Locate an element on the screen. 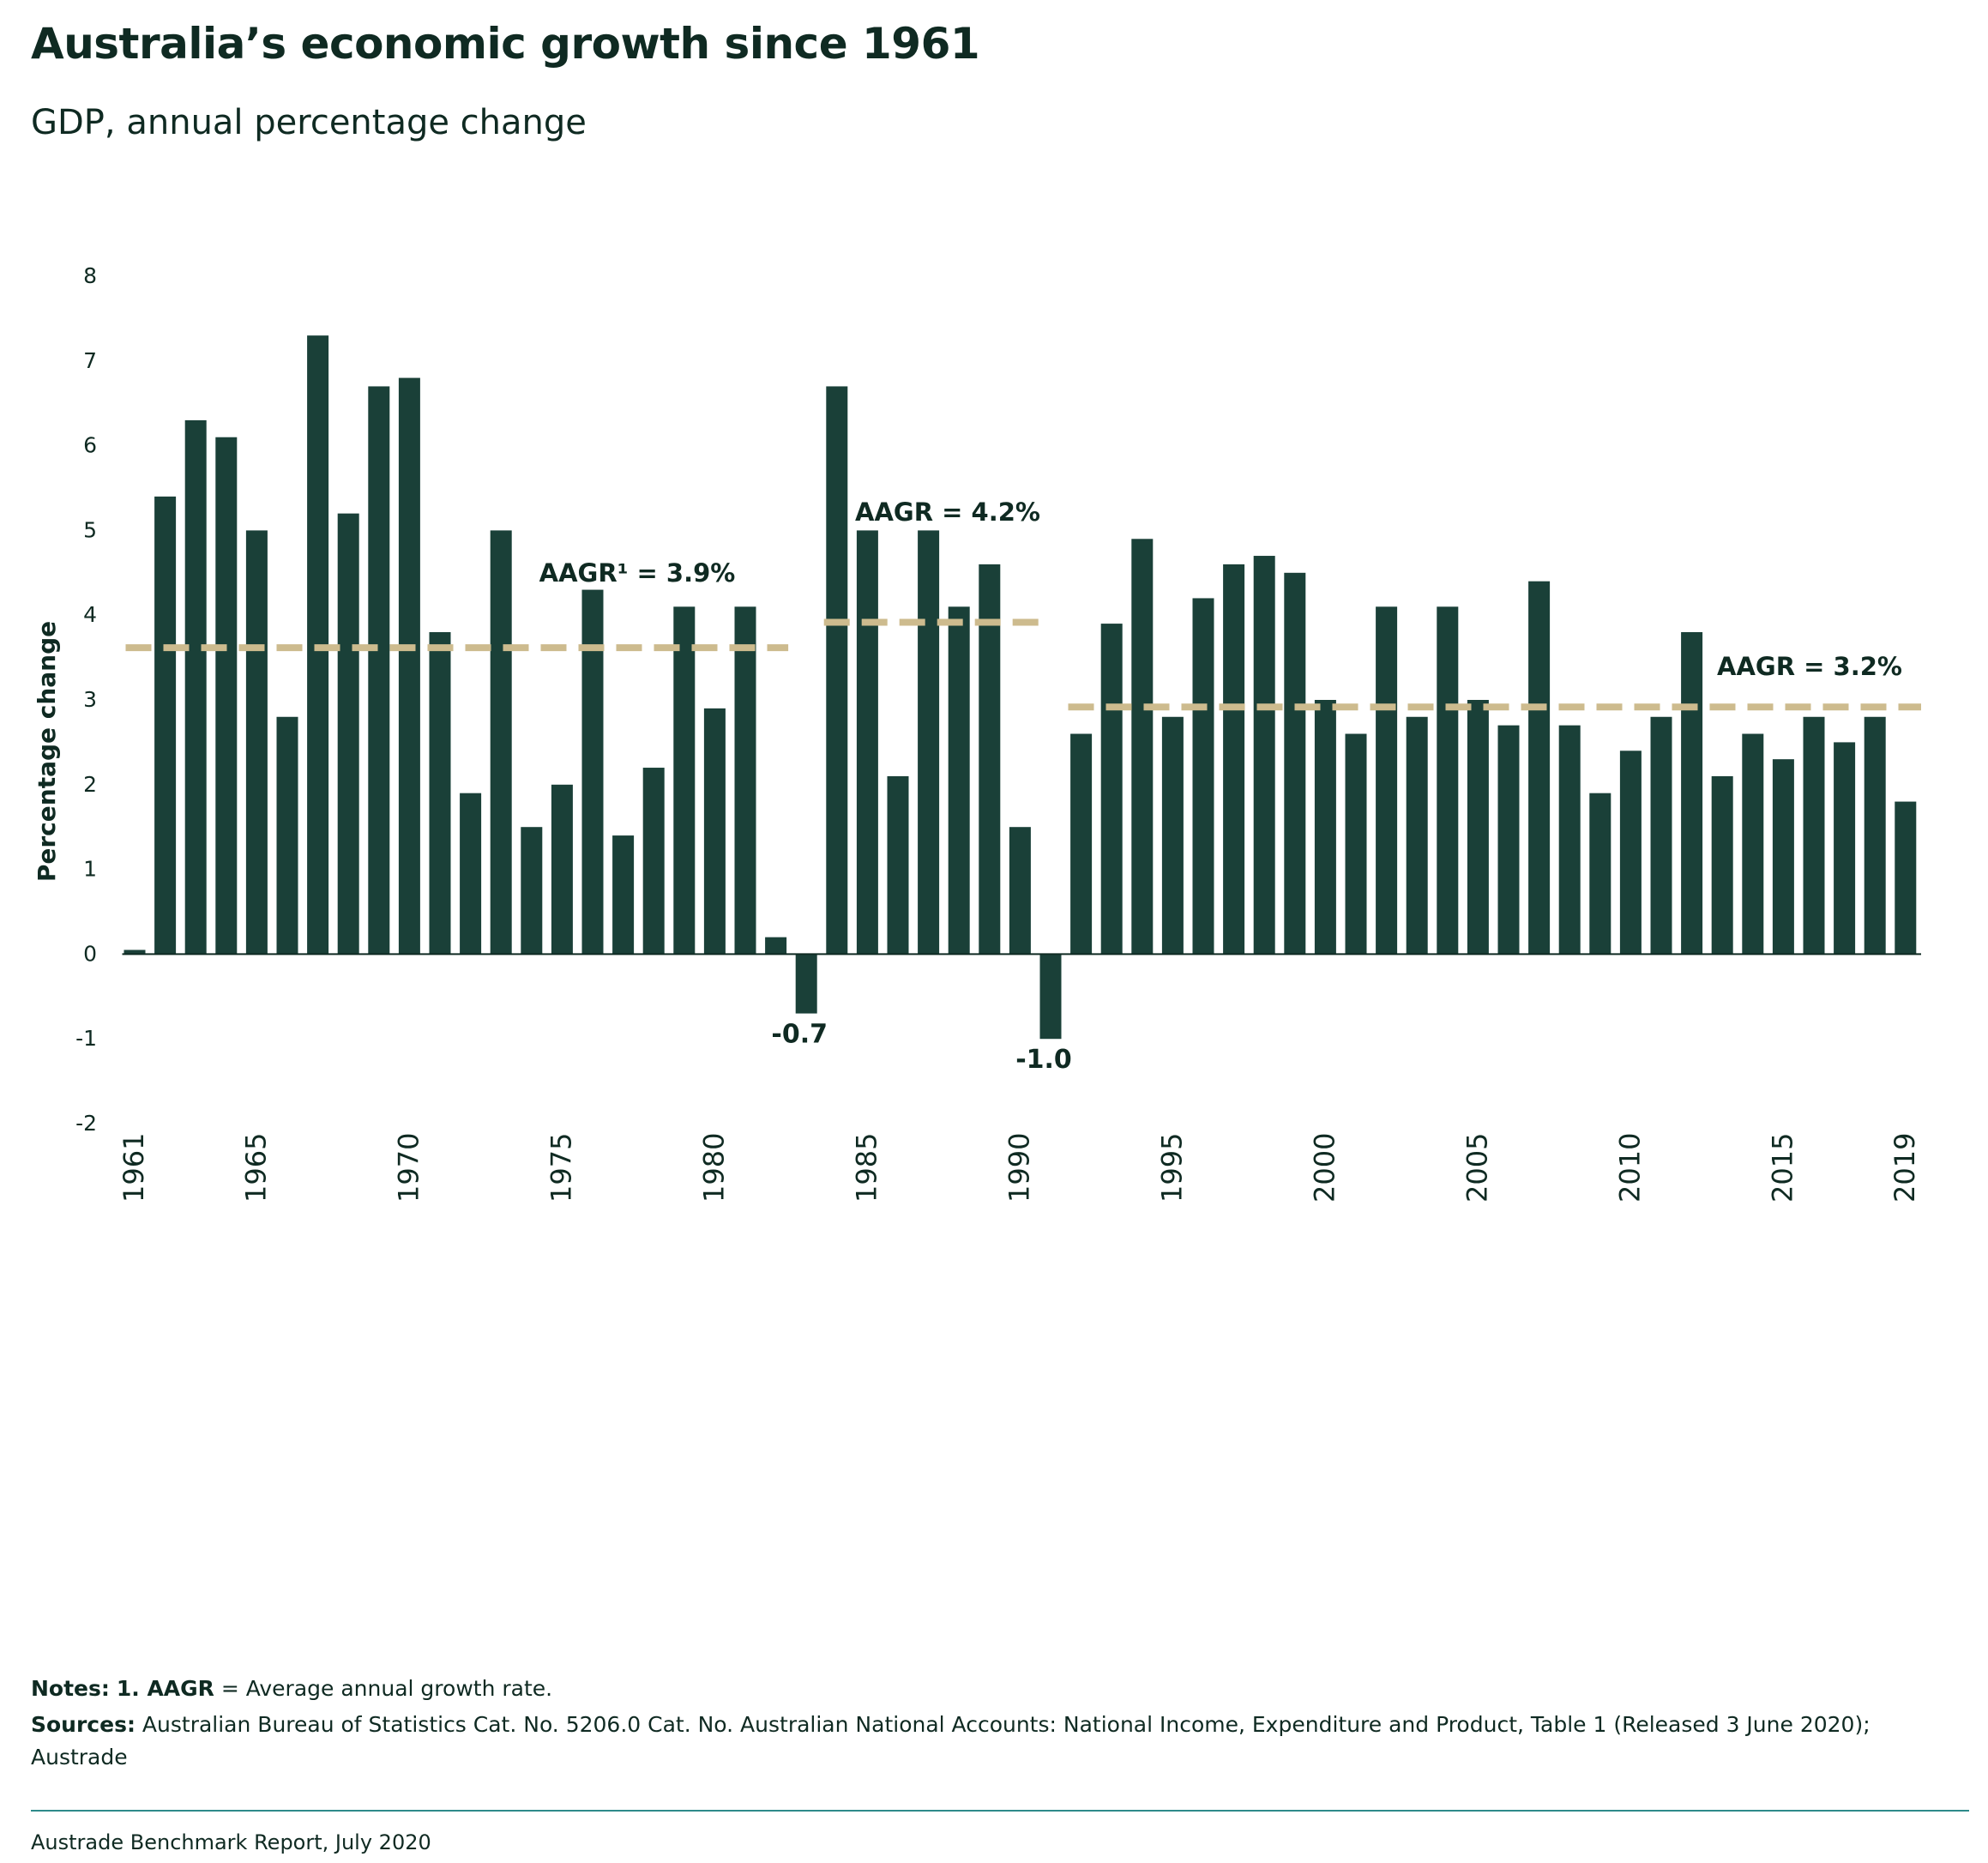 The height and width of the screenshot is (1863, 1988). chart-subtitle: GDP, annual percentage change is located at coordinates (309, 122).